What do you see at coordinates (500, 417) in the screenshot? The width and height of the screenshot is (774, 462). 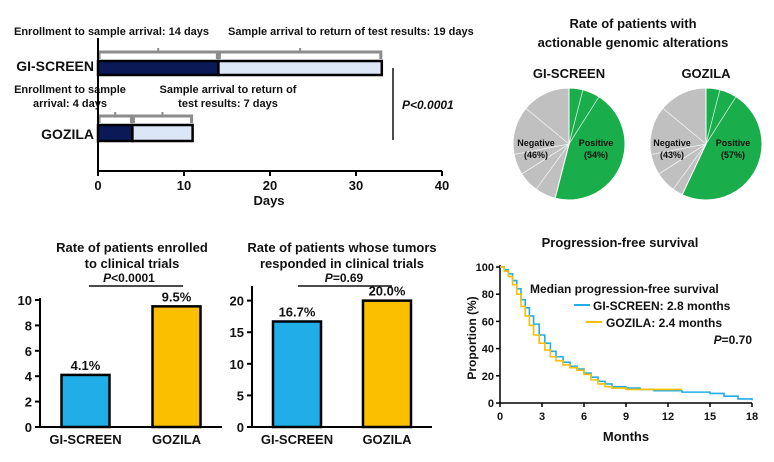 I see `pfs-x-tick-label: 0` at bounding box center [500, 417].